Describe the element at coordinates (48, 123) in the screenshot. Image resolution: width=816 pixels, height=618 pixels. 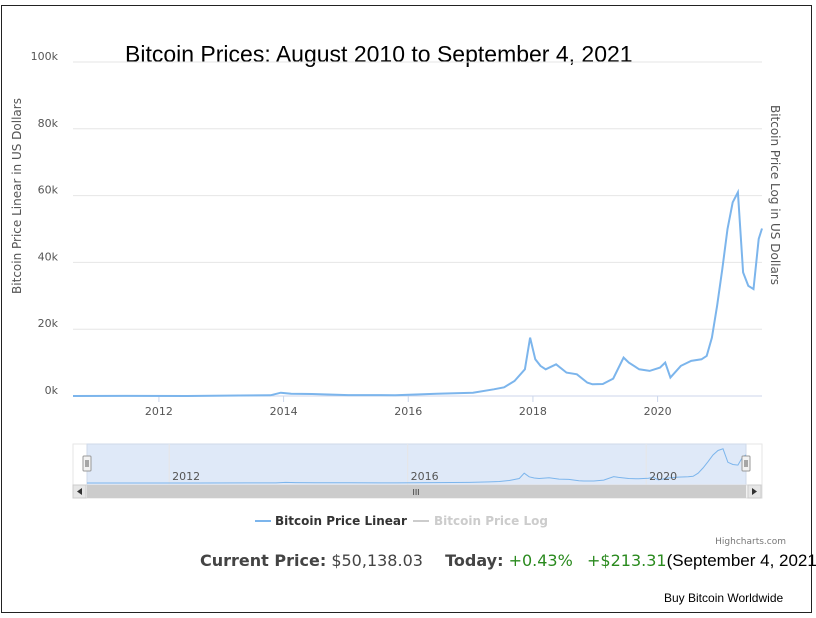
I see `y-tick-label: 80k` at that location.